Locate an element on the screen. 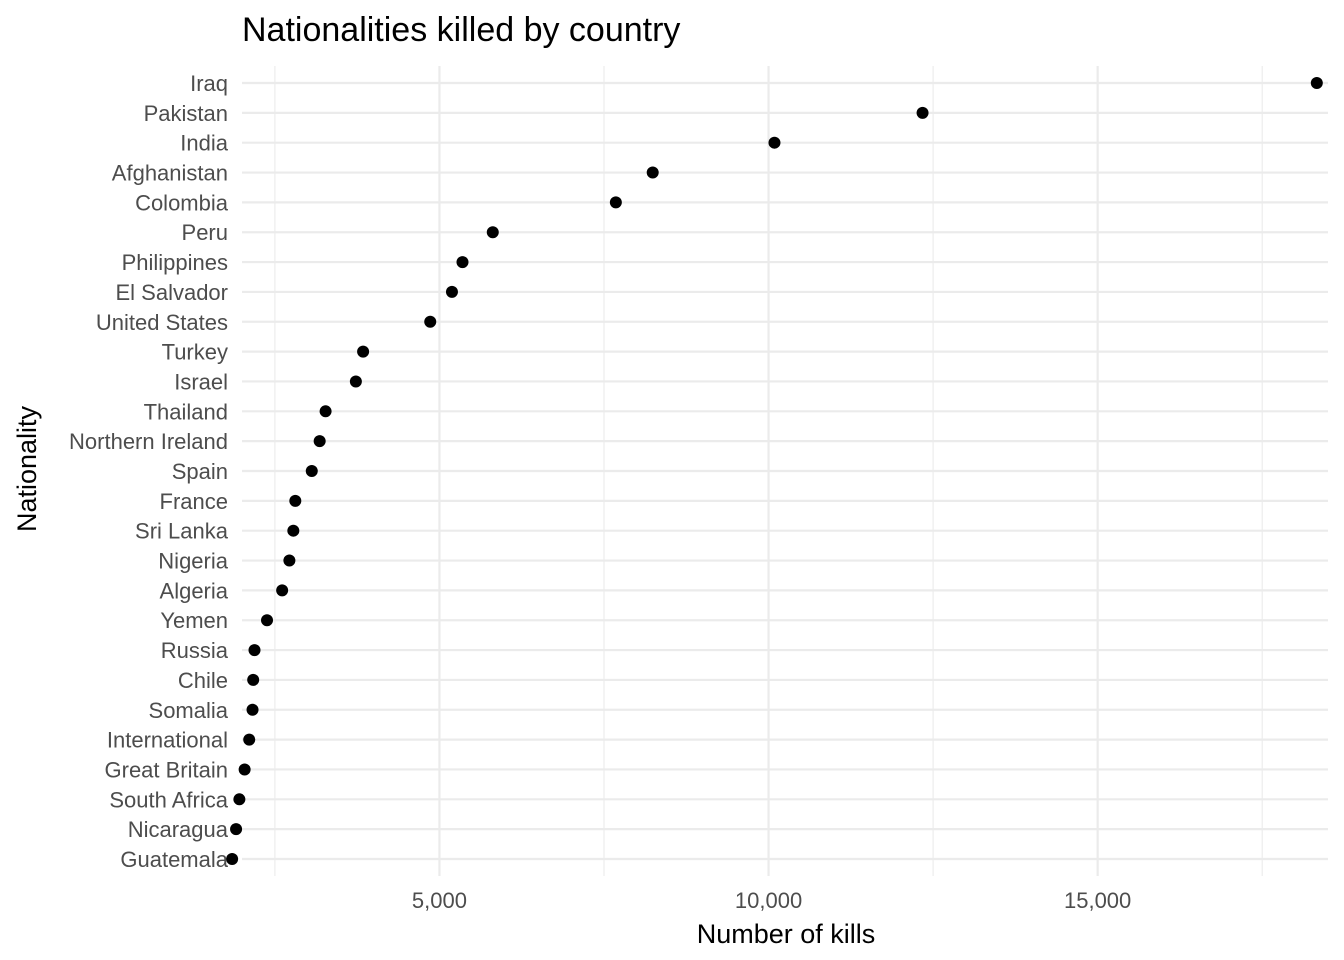 The width and height of the screenshot is (1344, 960). x-tick-labels: 5,000 10,000 15,000 is located at coordinates (771, 900).